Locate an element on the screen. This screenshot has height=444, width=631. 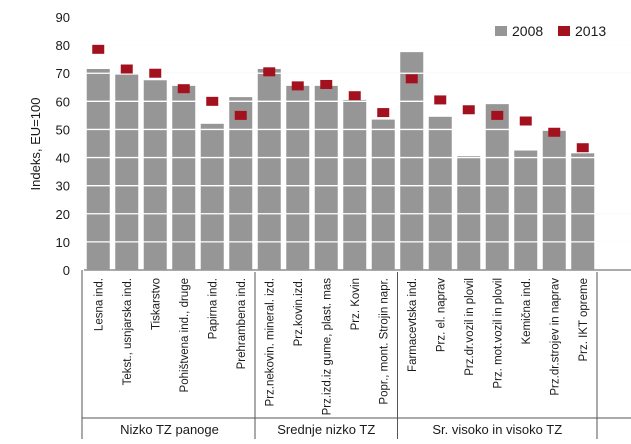
y-tick-label: 10 is located at coordinates (63, 242).